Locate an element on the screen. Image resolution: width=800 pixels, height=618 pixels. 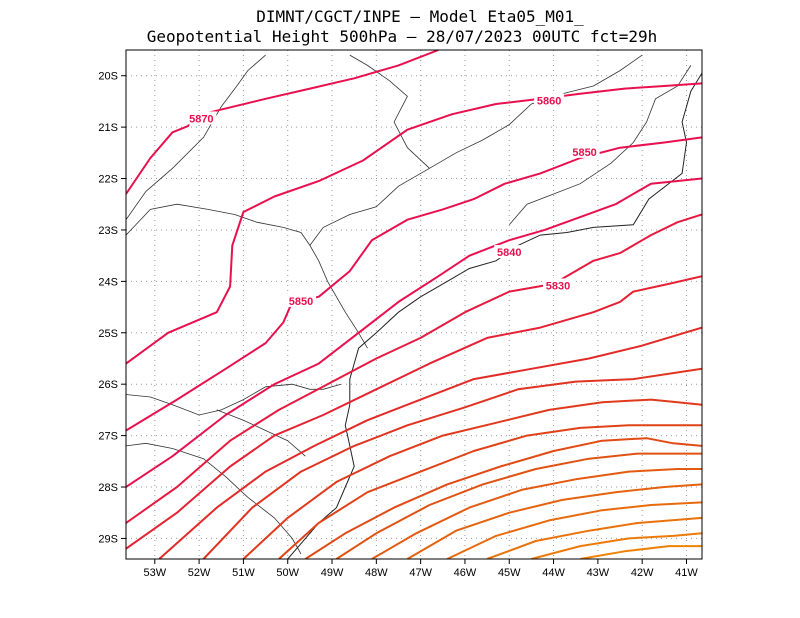
lon-tick-label: 51W is located at coordinates (243, 573).